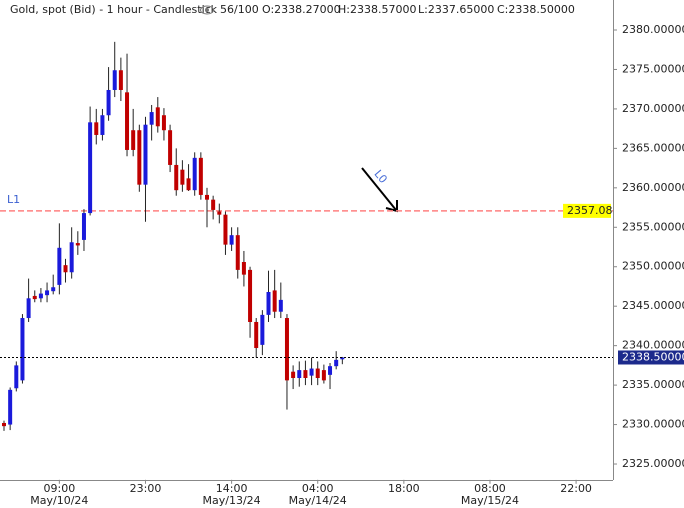 Image resolution: width=684 pixels, height=508 pixels. Describe the element at coordinates (380, 177) in the screenshot. I see `l0-label: L0` at that location.